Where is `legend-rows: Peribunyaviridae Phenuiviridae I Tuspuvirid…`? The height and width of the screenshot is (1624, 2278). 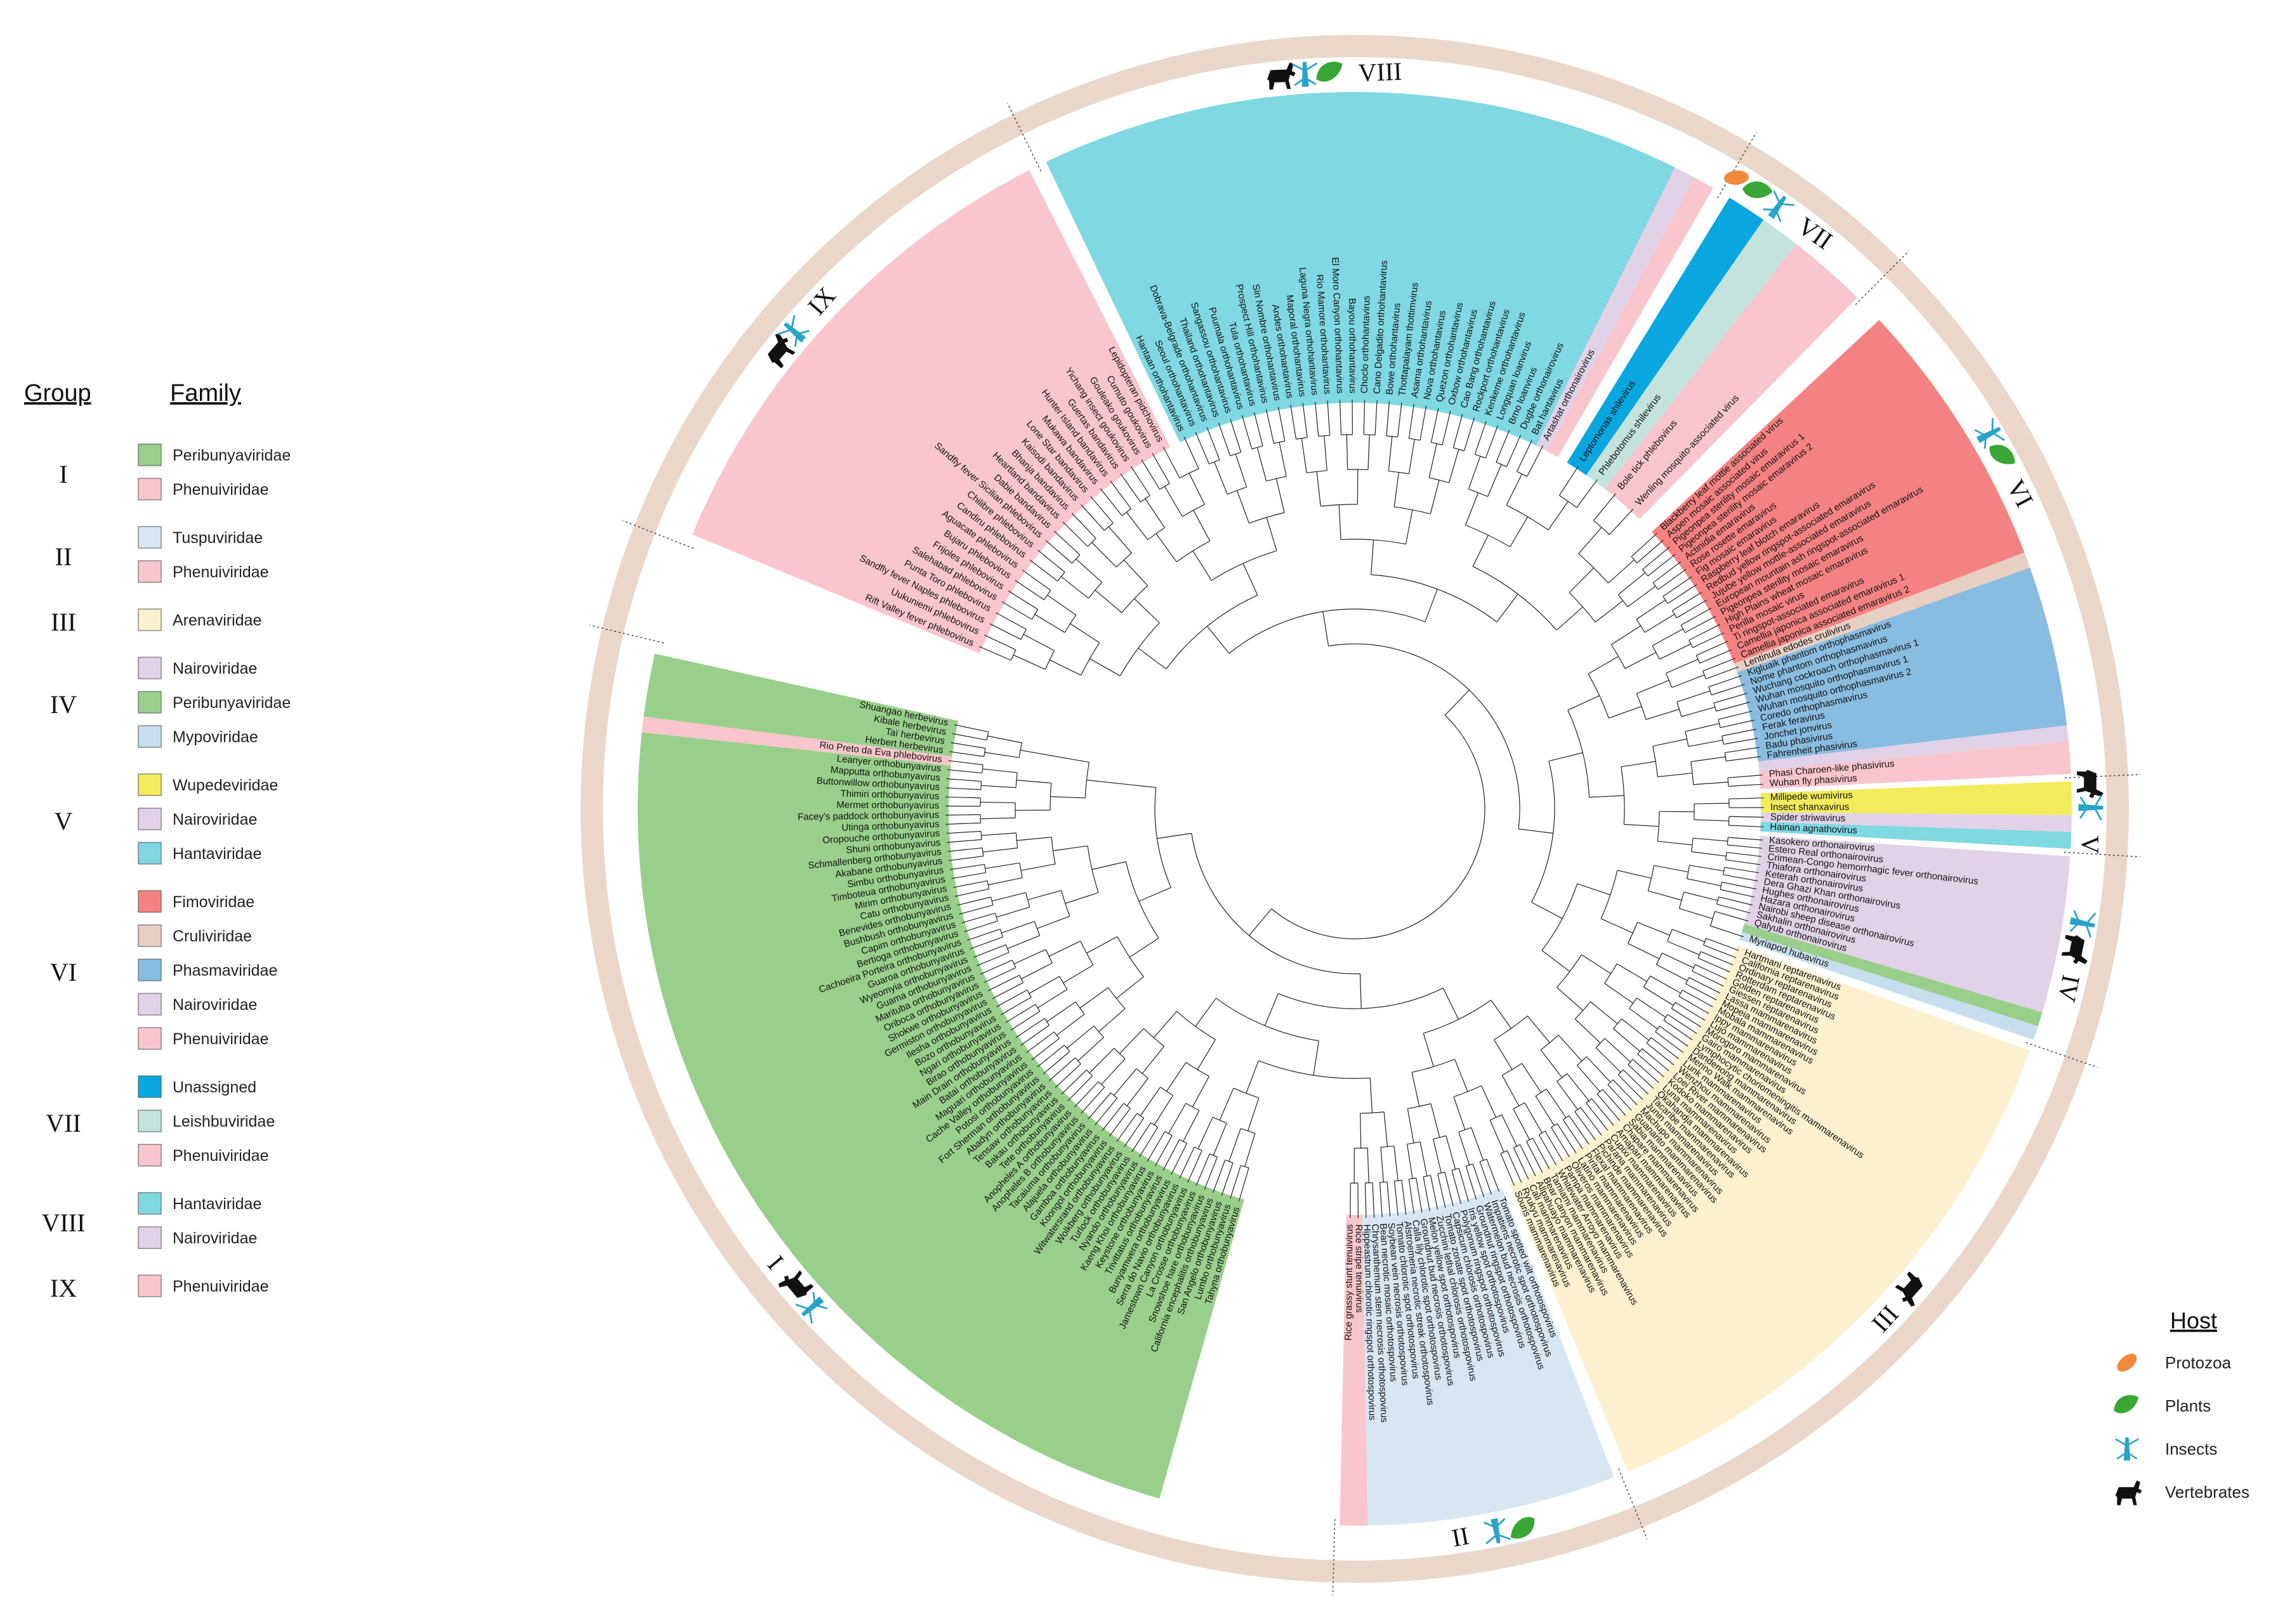 legend-rows: Peribunyaviridae Phenuiviridae I Tuspuvirid… is located at coordinates (166, 872).